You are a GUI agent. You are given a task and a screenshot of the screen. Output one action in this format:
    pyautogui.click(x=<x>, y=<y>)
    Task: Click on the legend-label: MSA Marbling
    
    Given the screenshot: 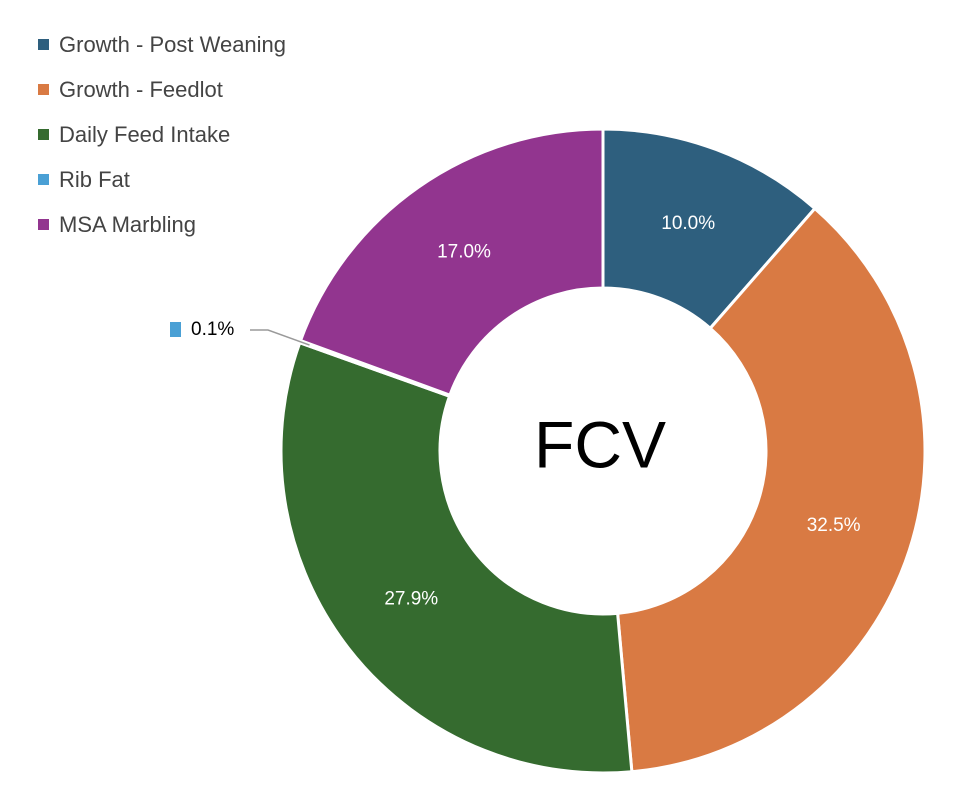 What is the action you would take?
    pyautogui.click(x=127, y=224)
    